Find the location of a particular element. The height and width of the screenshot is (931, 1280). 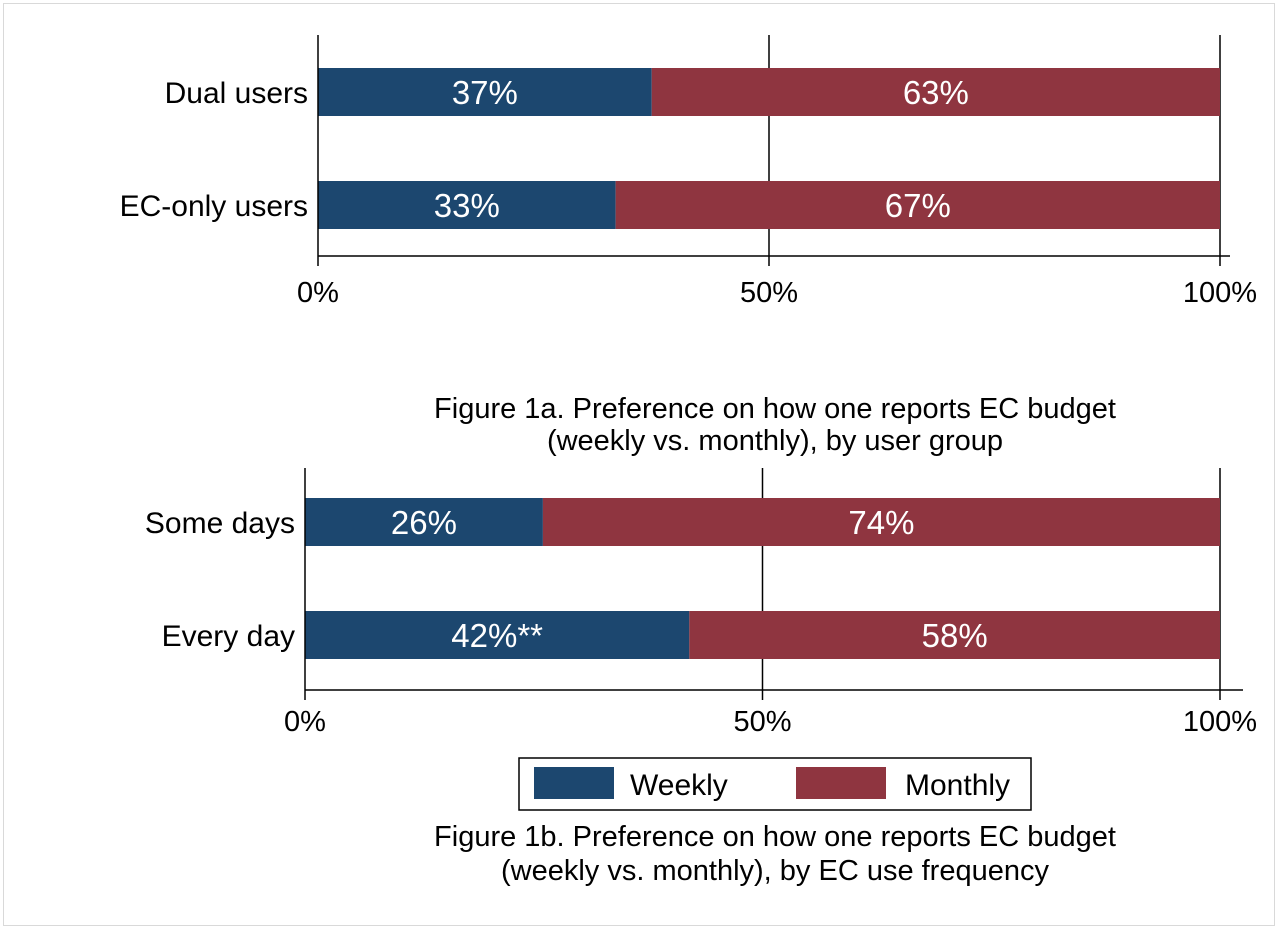

legend-swatch-monthly is located at coordinates (841, 783).